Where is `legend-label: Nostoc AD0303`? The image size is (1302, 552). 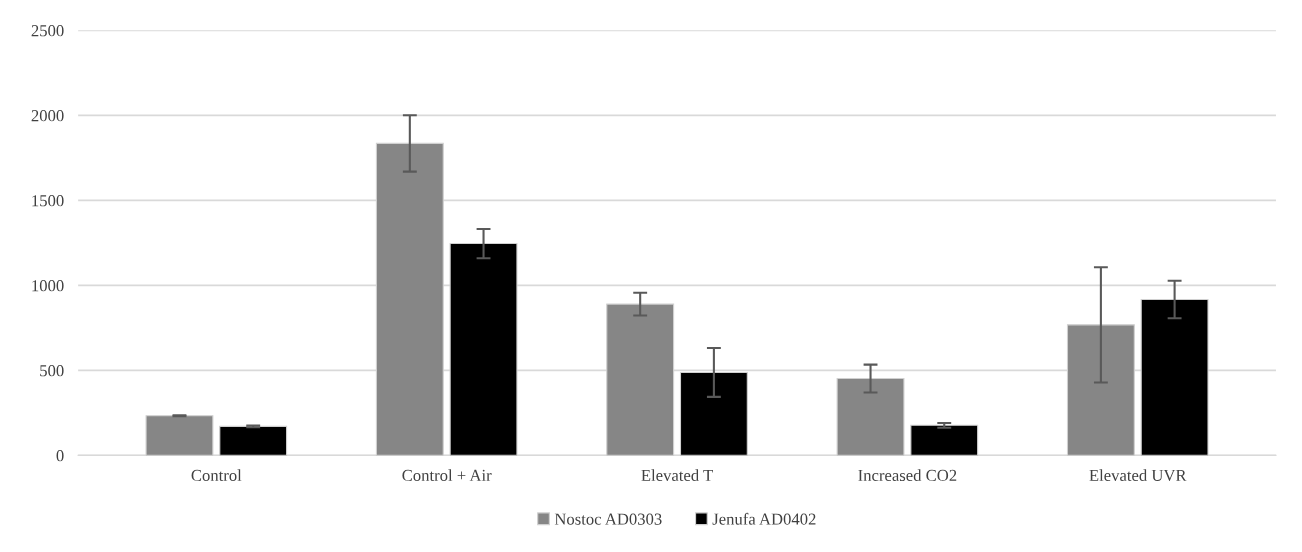 legend-label: Nostoc AD0303 is located at coordinates (608, 519).